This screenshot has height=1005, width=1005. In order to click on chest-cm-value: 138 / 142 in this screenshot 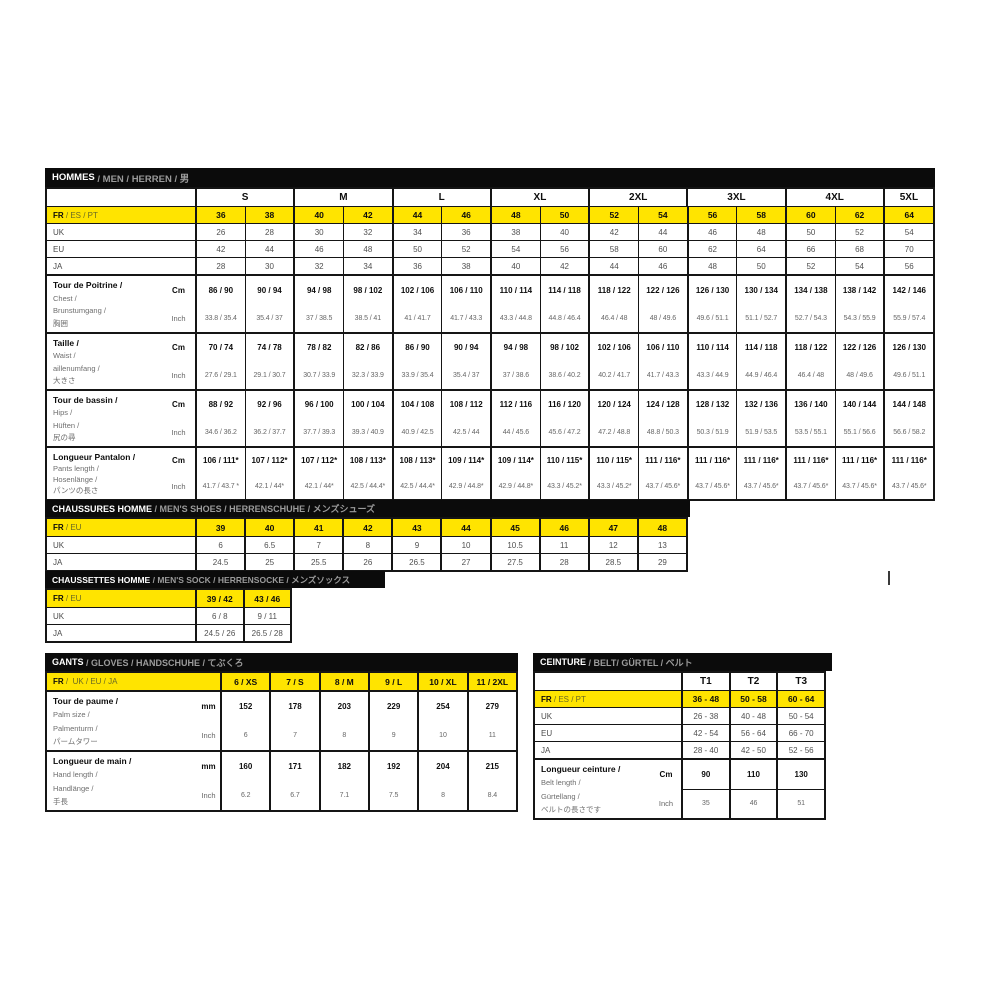, I will do `click(859, 290)`.